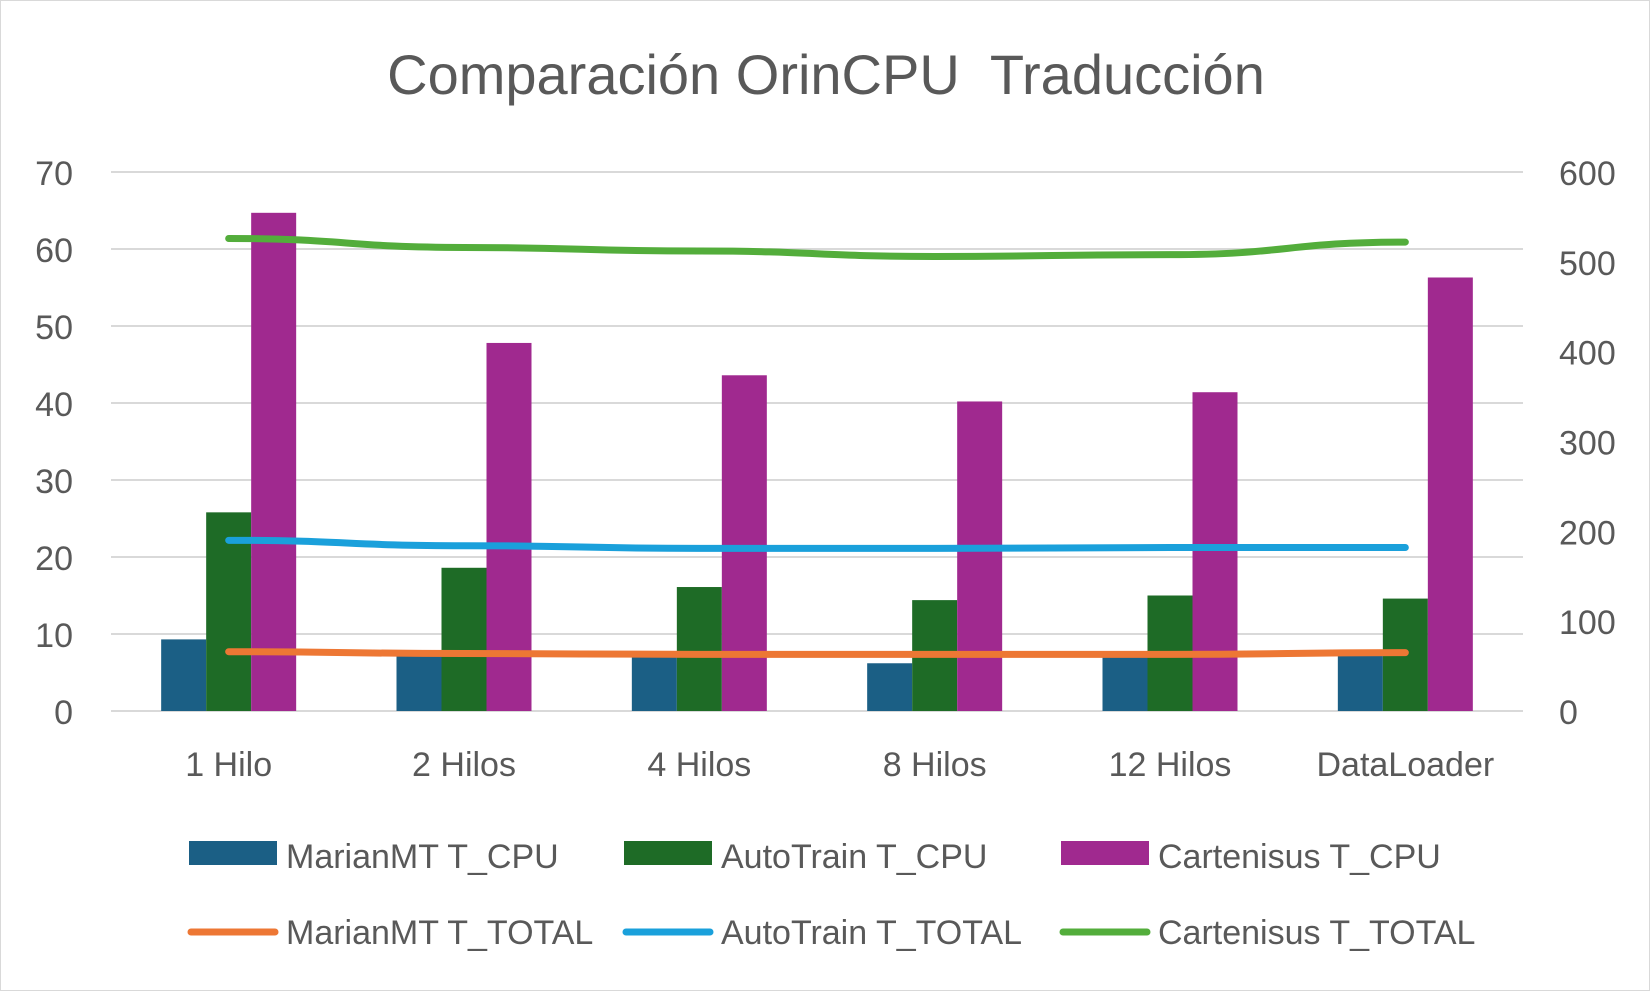 The height and width of the screenshot is (997, 1652). What do you see at coordinates (54, 174) in the screenshot?
I see `left-tick-label: 70` at bounding box center [54, 174].